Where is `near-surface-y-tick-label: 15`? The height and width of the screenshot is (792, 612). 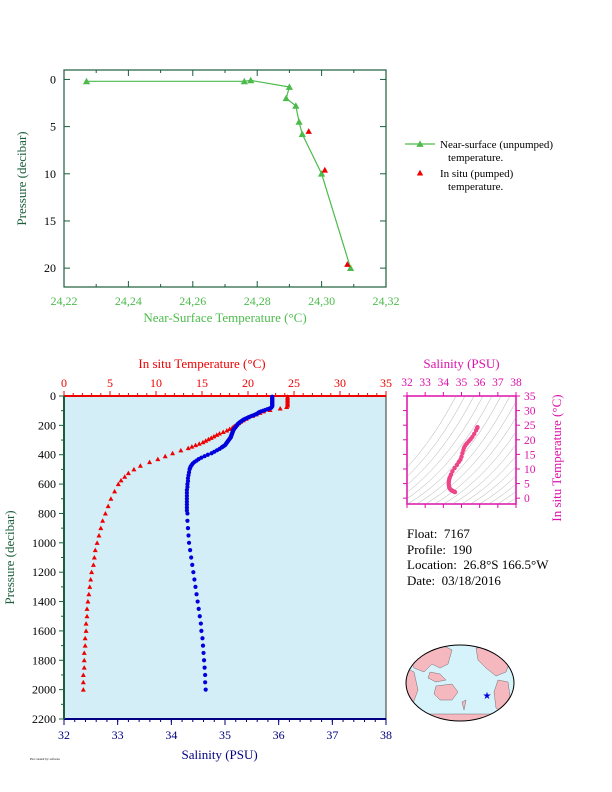
near-surface-y-tick-label: 15 is located at coordinates (50, 221).